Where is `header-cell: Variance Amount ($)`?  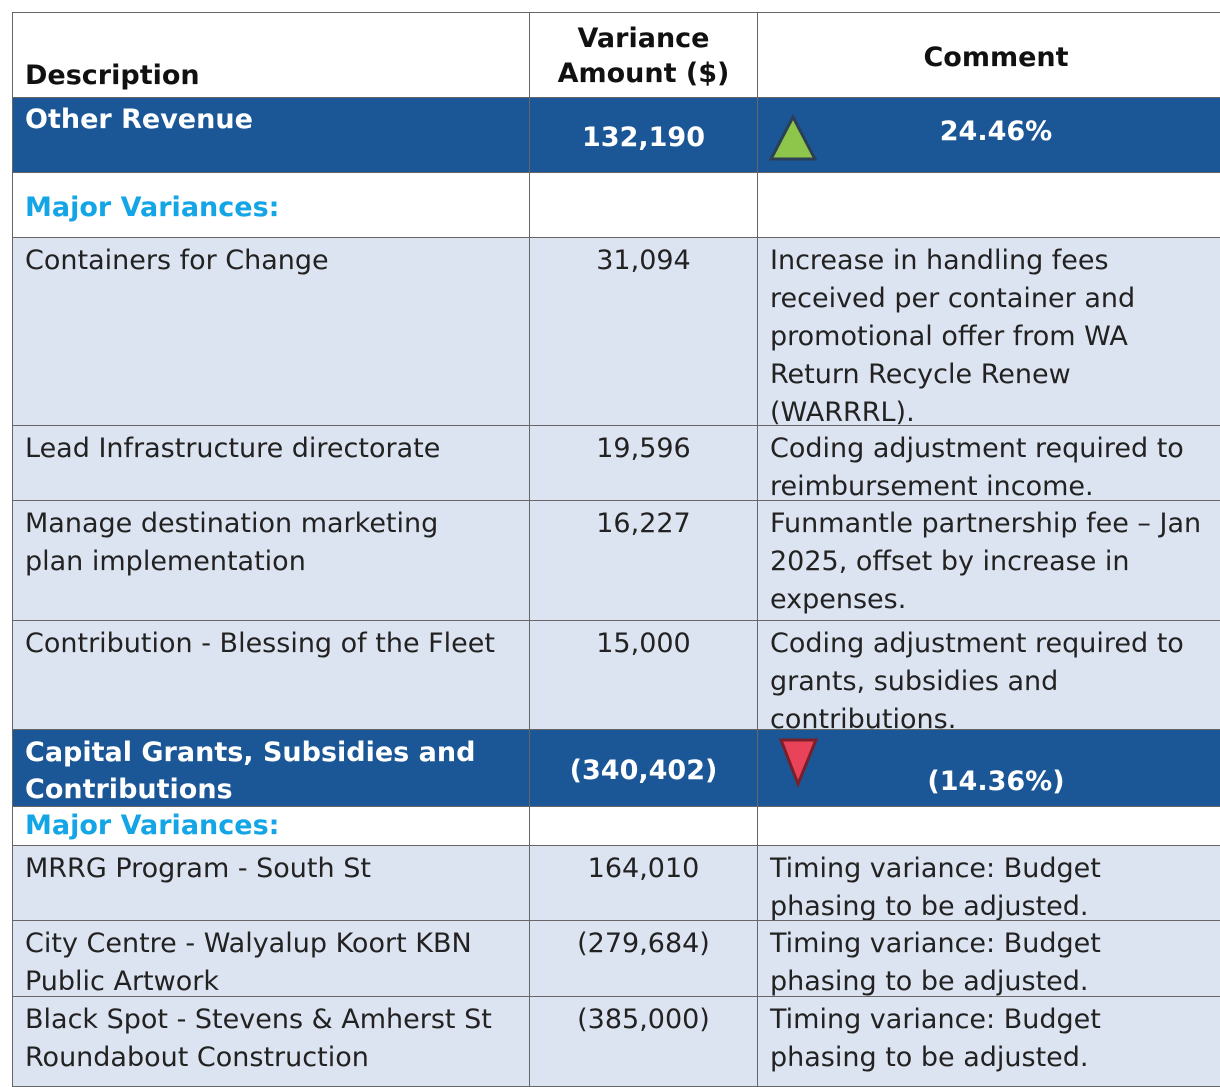 header-cell: Variance Amount ($) is located at coordinates (643, 55).